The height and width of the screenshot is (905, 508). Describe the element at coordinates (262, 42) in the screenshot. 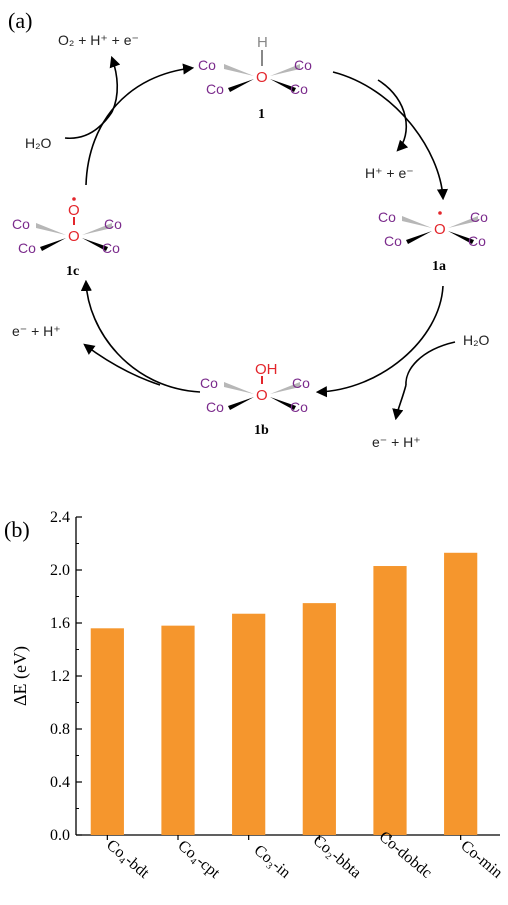

I see `hydrogen-atom: H` at that location.